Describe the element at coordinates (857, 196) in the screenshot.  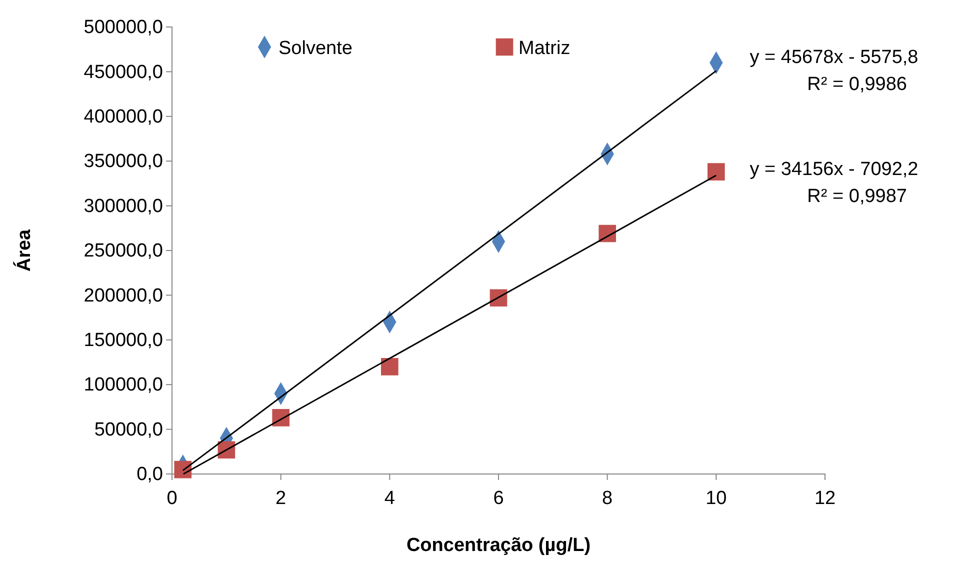
I see `annotation: R² = 0,9987` at that location.